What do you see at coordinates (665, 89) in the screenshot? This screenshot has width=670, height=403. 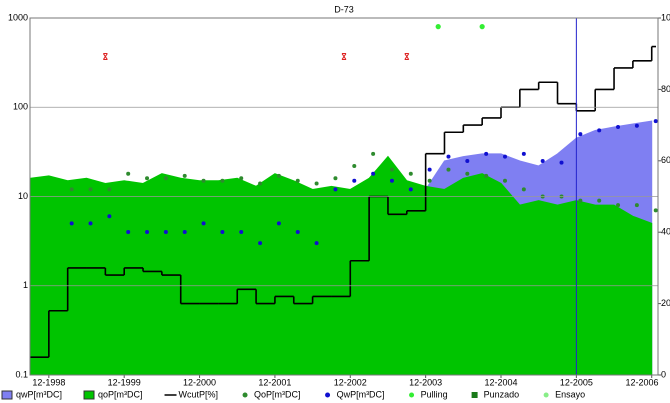 I see `y2-tick-label: 80` at bounding box center [665, 89].